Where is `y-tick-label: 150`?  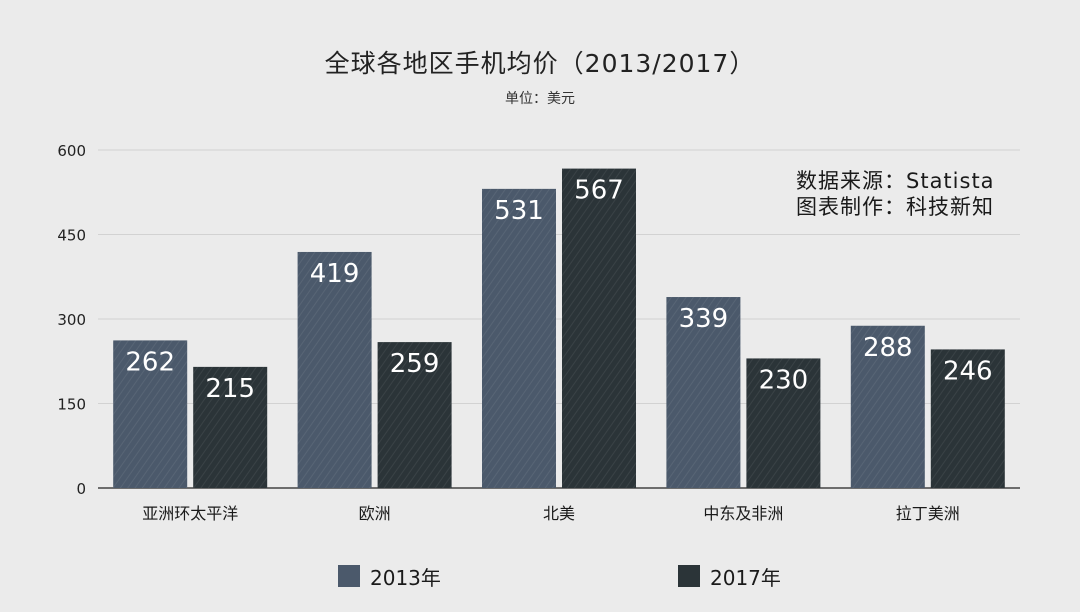
y-tick-label: 150 is located at coordinates (71, 405).